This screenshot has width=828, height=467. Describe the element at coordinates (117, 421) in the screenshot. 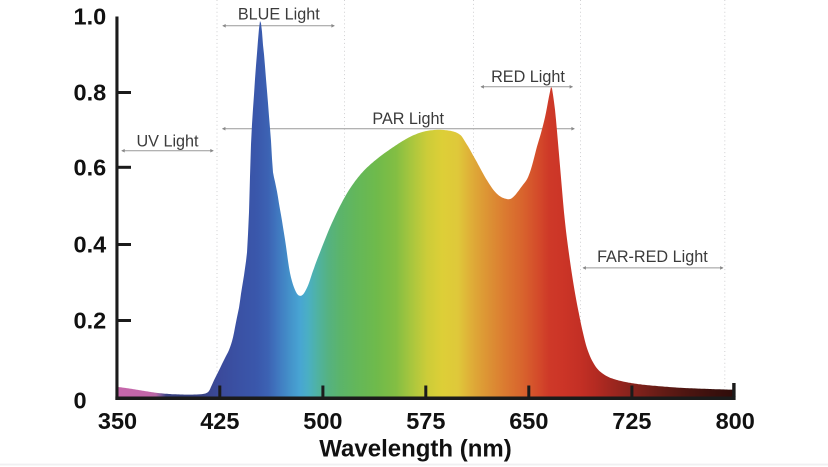

I see `svg-text: 350` at that location.